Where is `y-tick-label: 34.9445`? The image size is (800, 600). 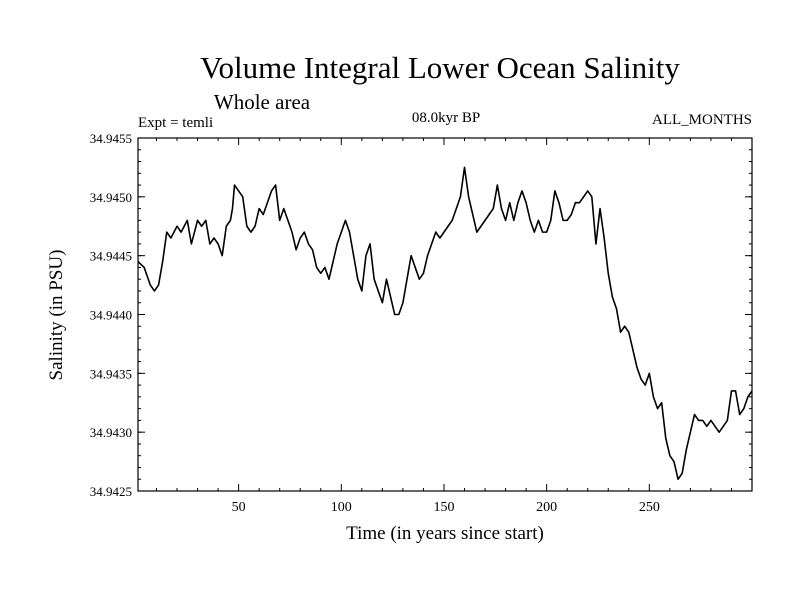
y-tick-label: 34.9445 is located at coordinates (111, 256).